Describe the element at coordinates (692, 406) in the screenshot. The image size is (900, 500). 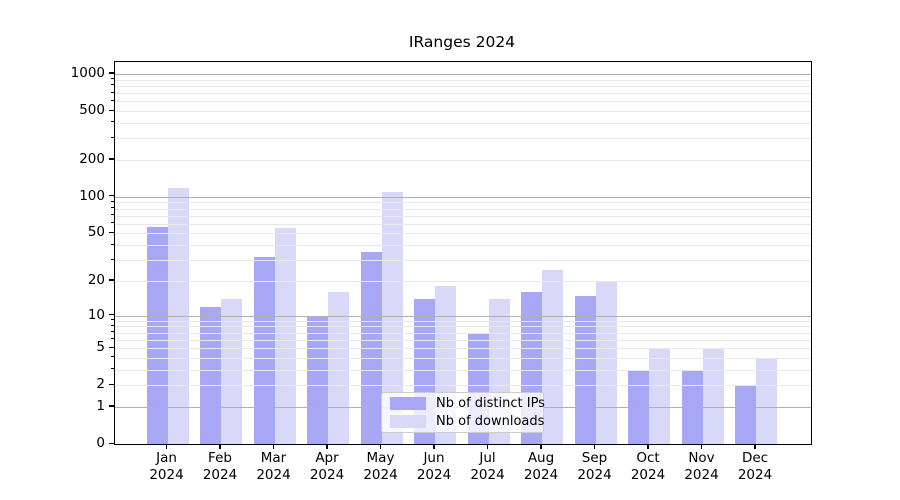
I see `bar-distinct-ips-nov` at that location.